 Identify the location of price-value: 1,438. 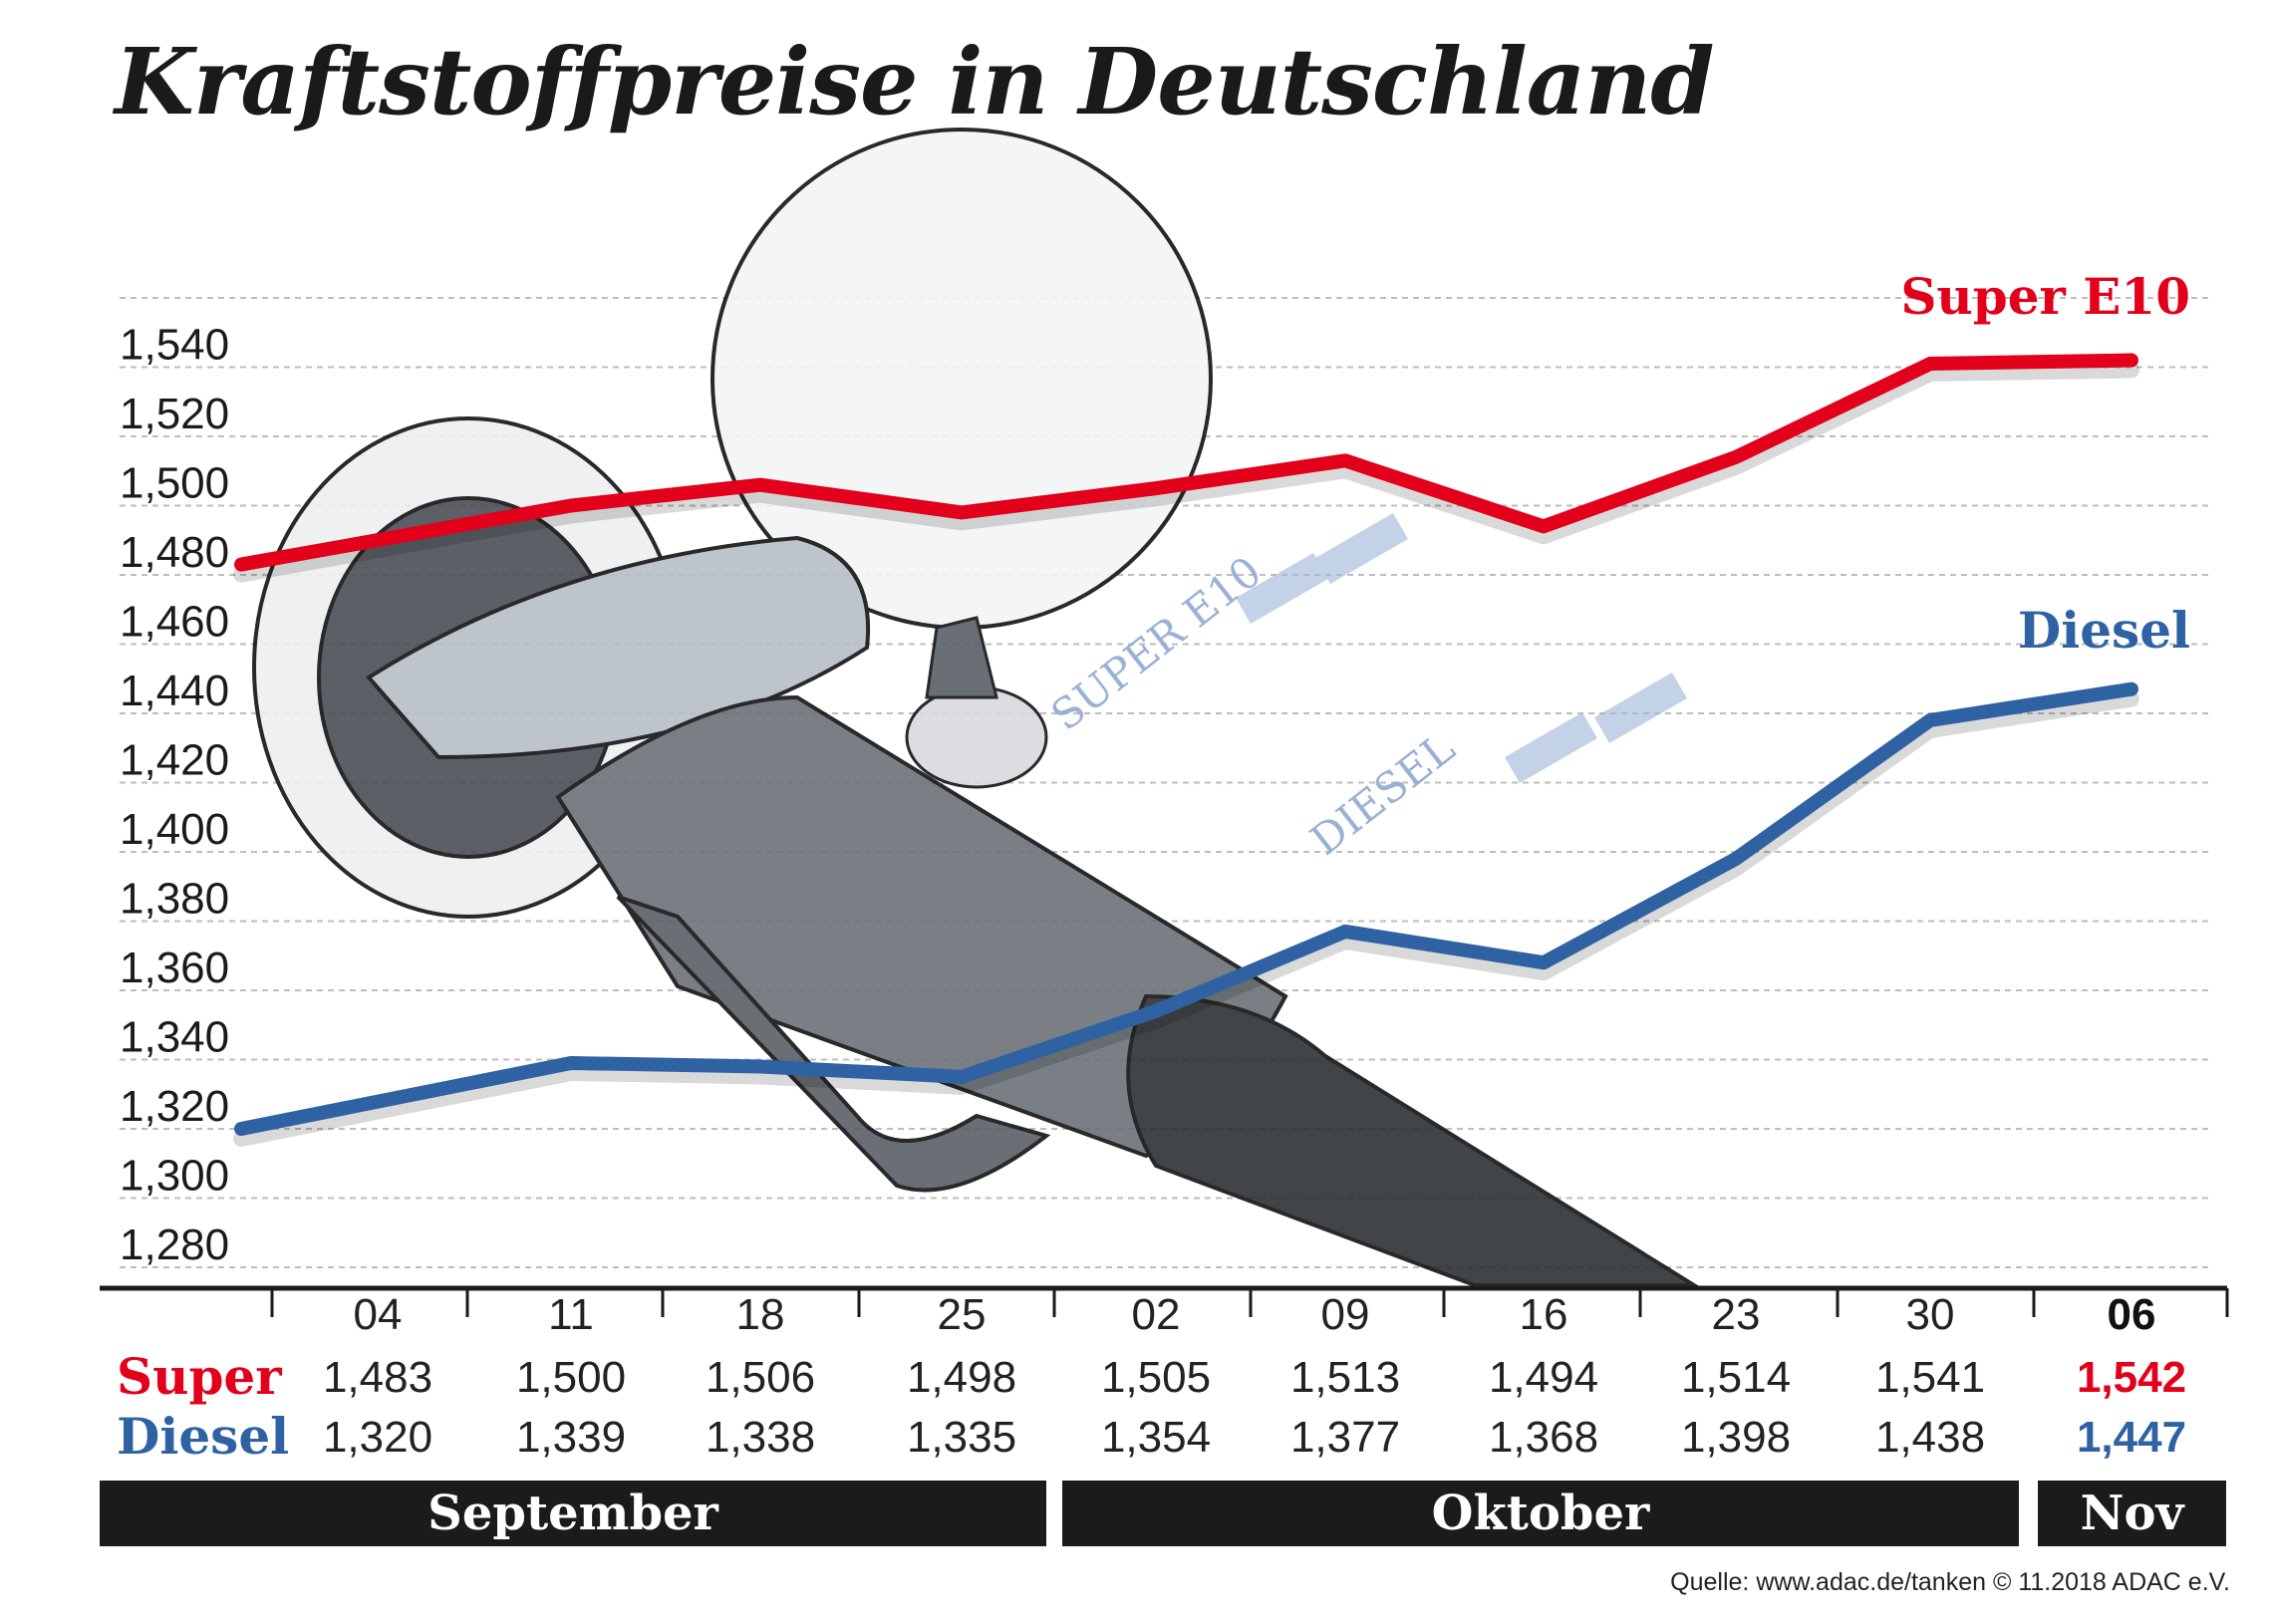
(1930, 1438).